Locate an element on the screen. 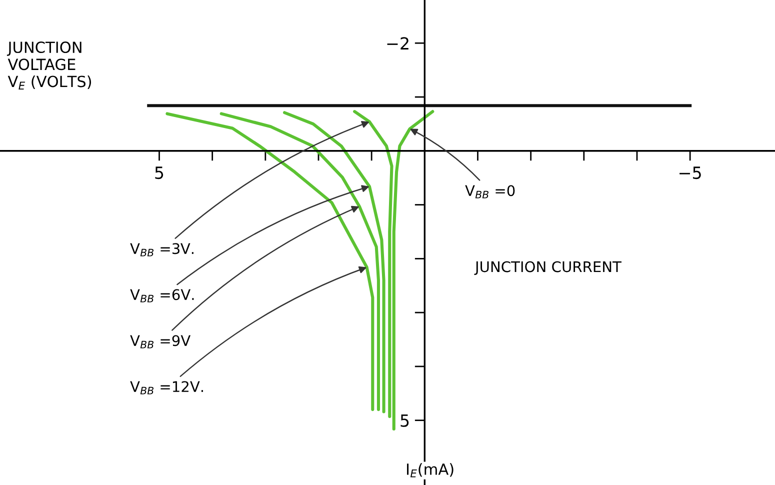  x-axis-title: JUNCTION VOLTAGE V$_{E}$ (VOLTS) is located at coordinates (49, 65).